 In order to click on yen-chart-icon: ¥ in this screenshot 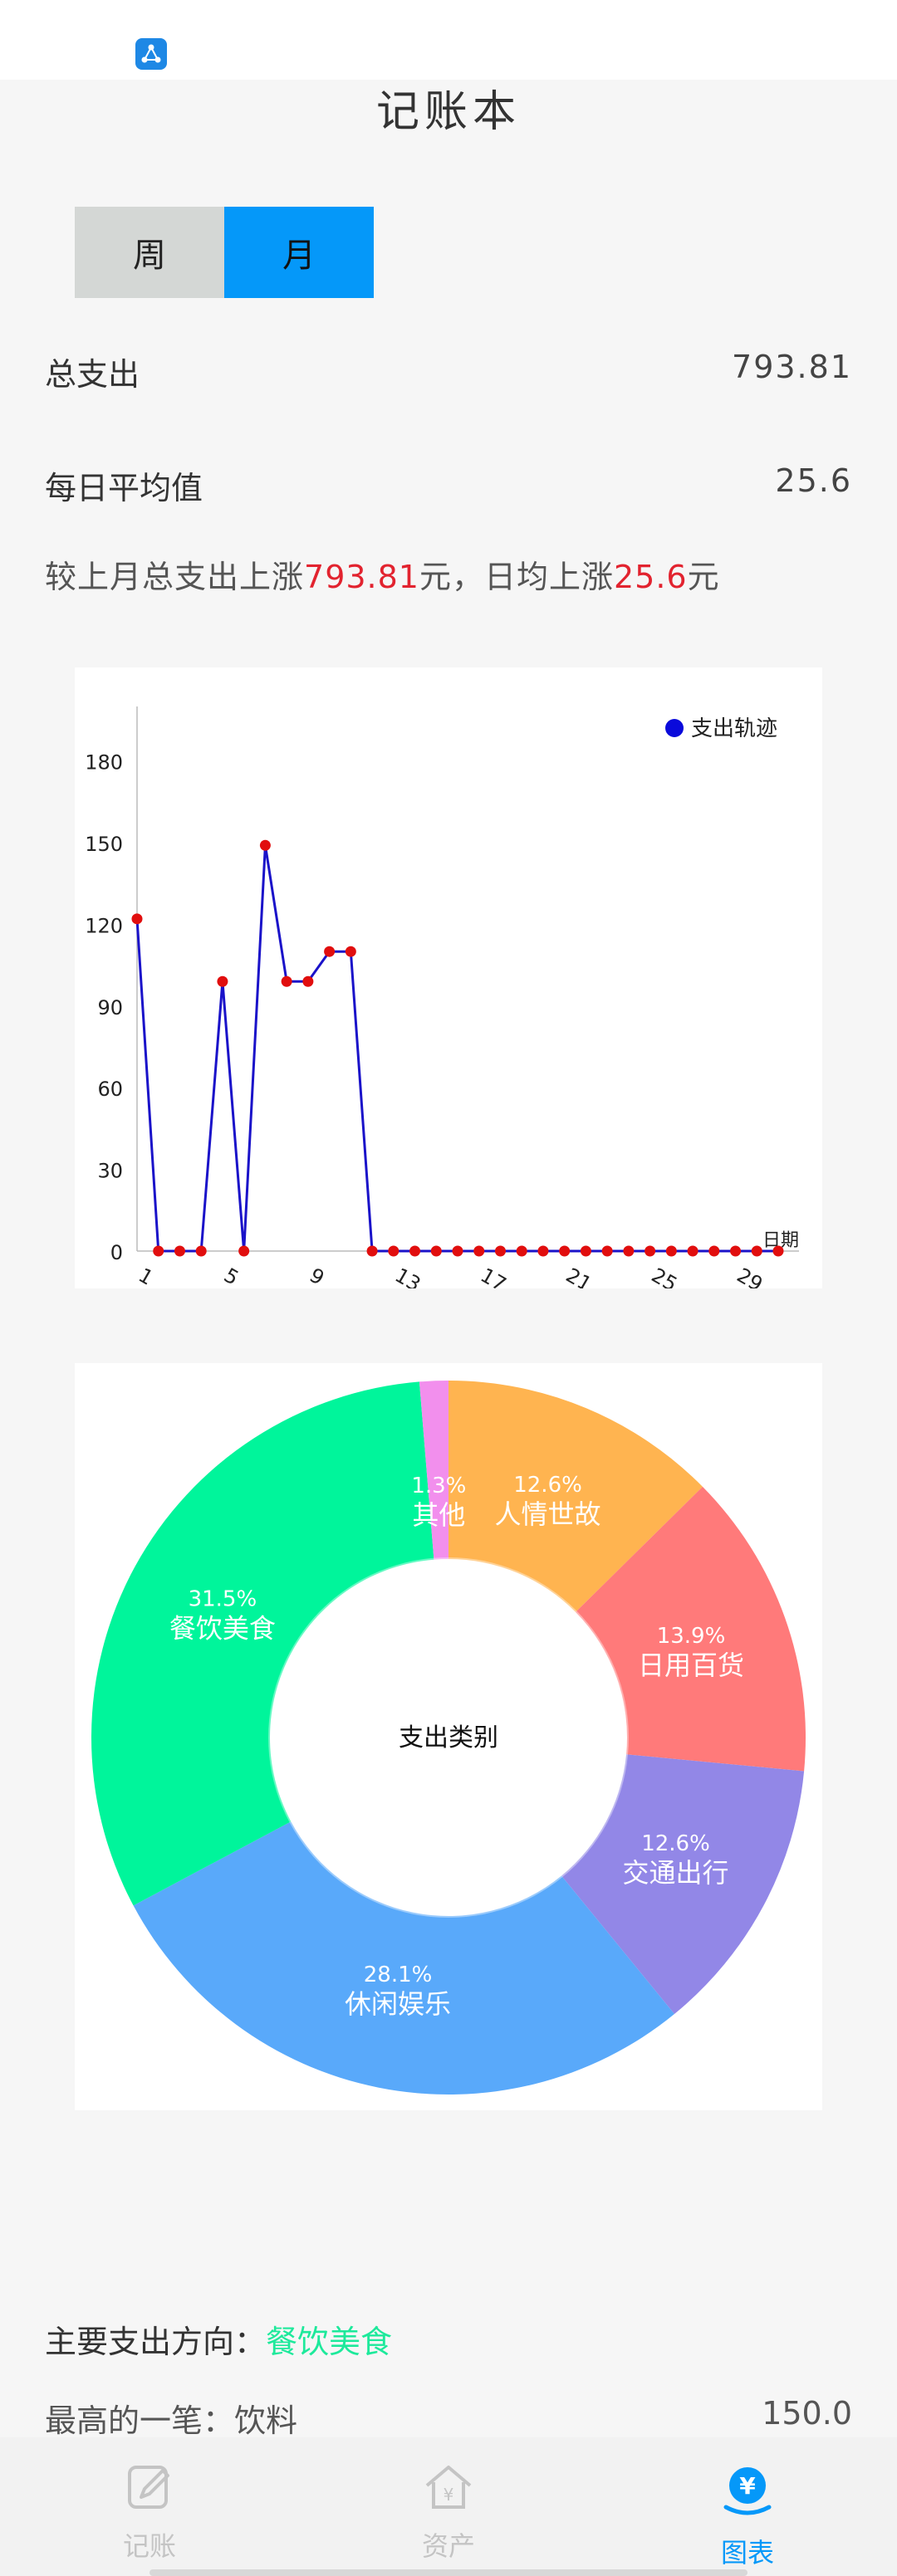, I will do `click(748, 2491)`.